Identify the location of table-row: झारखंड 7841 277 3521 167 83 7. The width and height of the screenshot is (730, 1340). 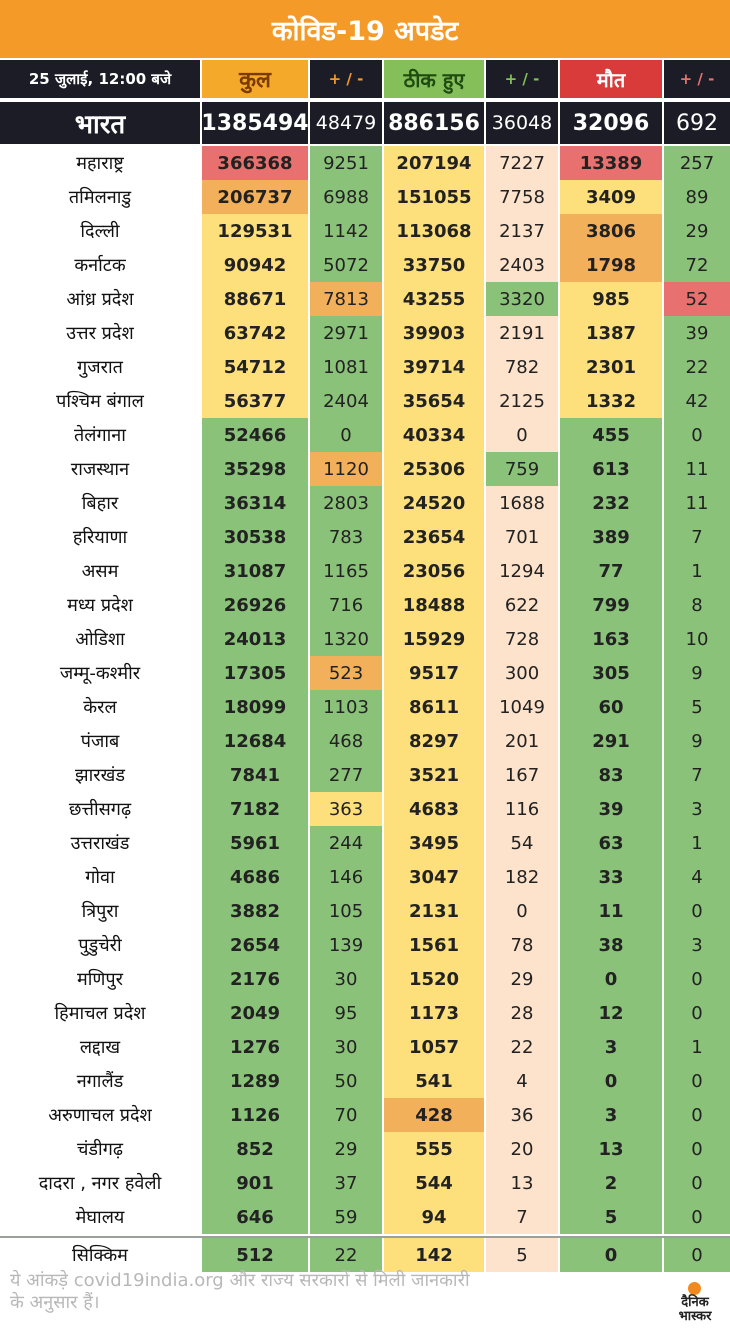
(365, 775).